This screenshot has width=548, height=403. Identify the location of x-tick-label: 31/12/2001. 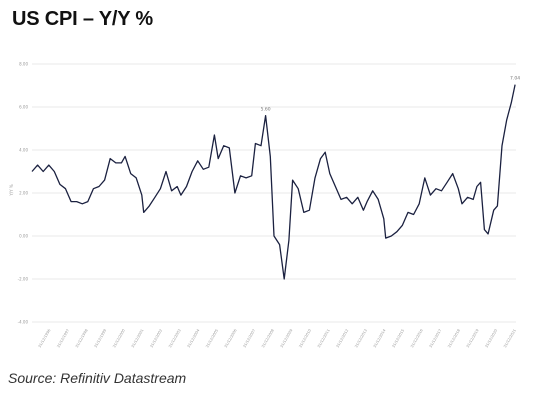
(138, 339).